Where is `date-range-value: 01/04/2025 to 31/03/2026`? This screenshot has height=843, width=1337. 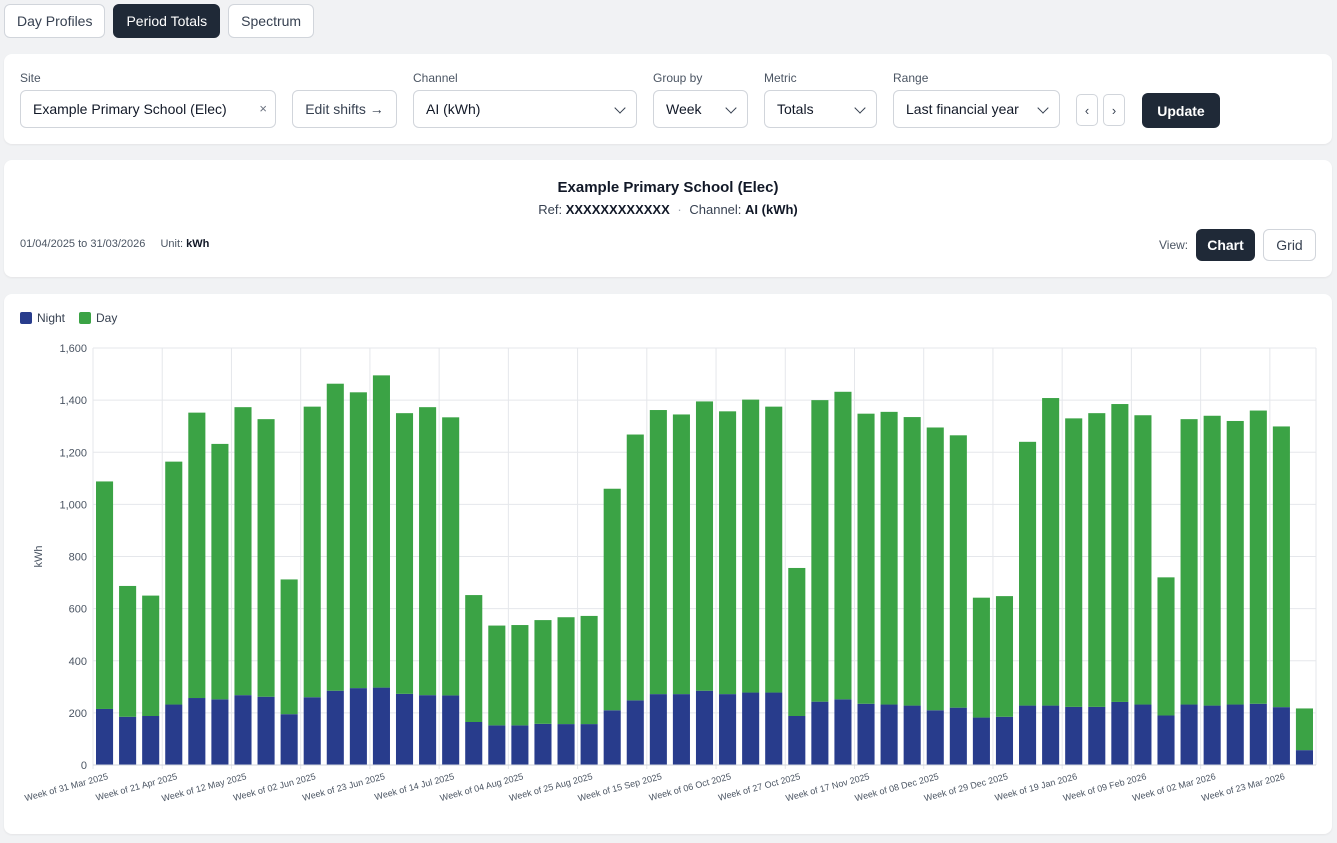 date-range-value: 01/04/2025 to 31/03/2026 is located at coordinates (83, 244).